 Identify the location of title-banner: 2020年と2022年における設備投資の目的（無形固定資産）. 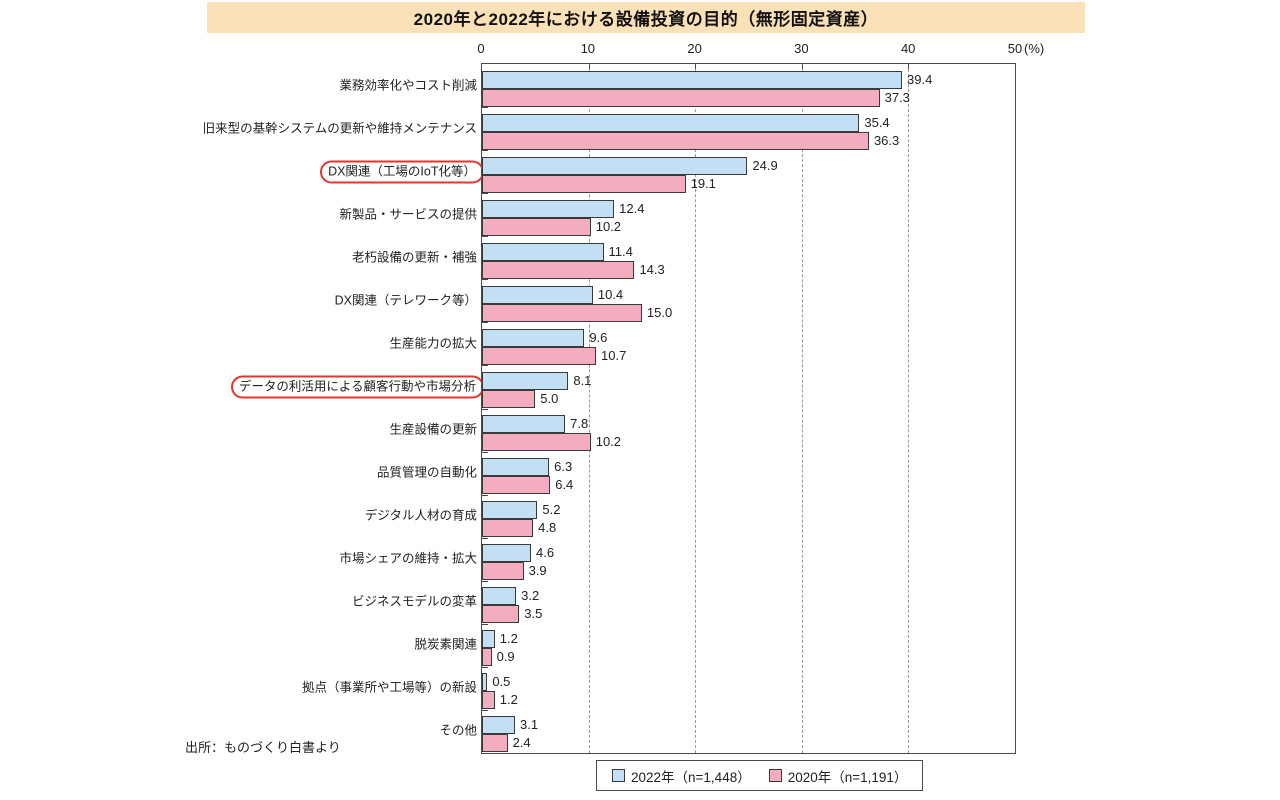
(646, 17).